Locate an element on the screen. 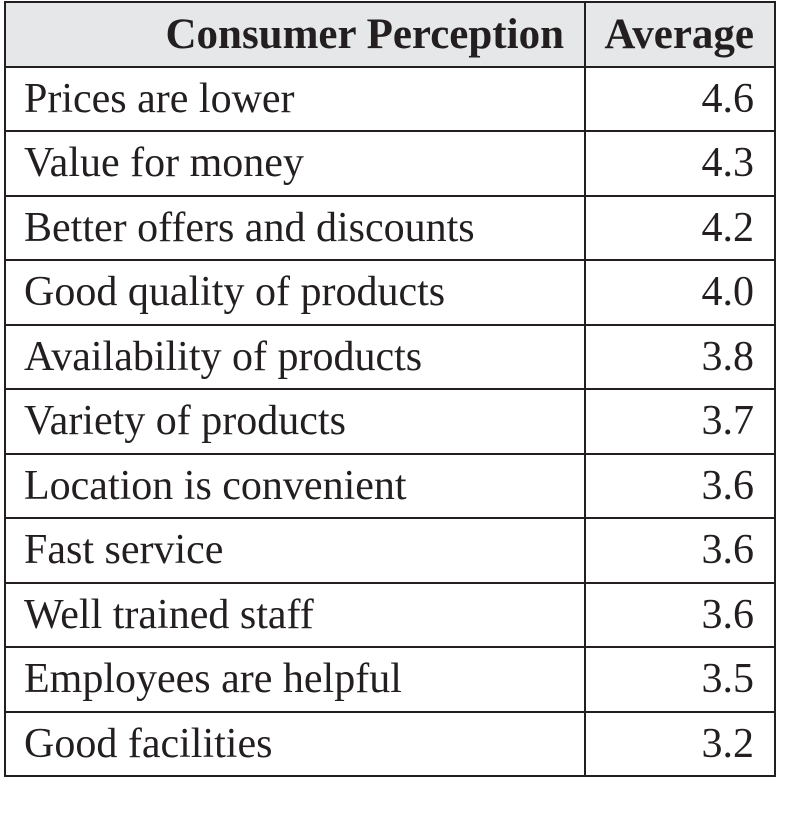  average-cell: 3.5 is located at coordinates (680, 679).